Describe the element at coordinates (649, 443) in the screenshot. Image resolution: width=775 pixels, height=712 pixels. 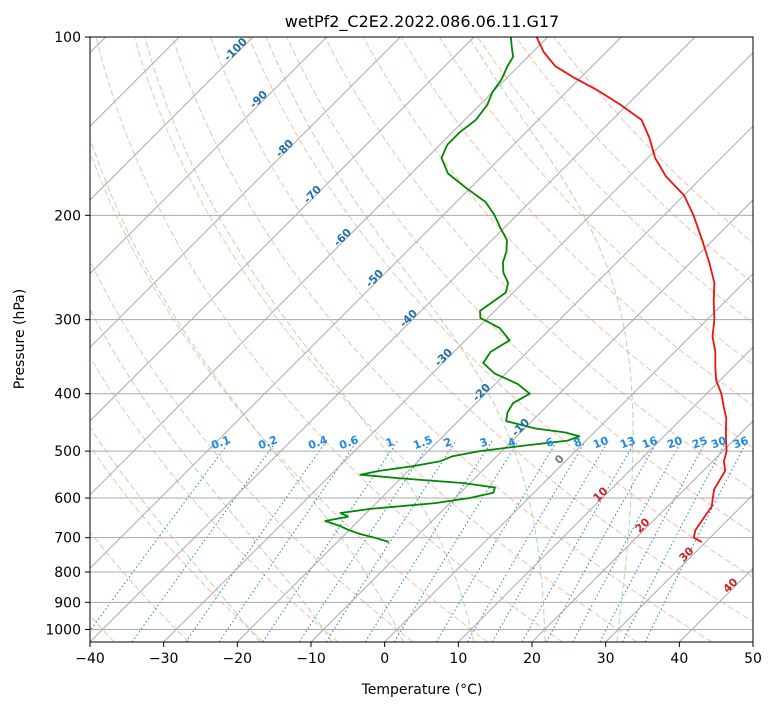
I see `mixing-ratio-label: 16` at that location.